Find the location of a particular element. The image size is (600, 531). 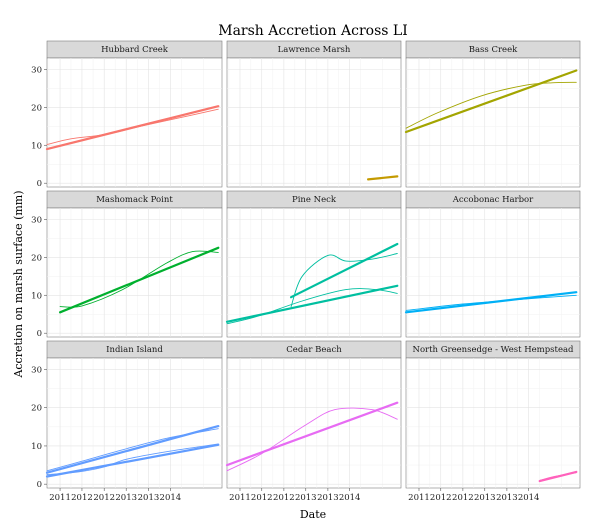

facet-panel: Accobonac Harbor is located at coordinates (492, 264).